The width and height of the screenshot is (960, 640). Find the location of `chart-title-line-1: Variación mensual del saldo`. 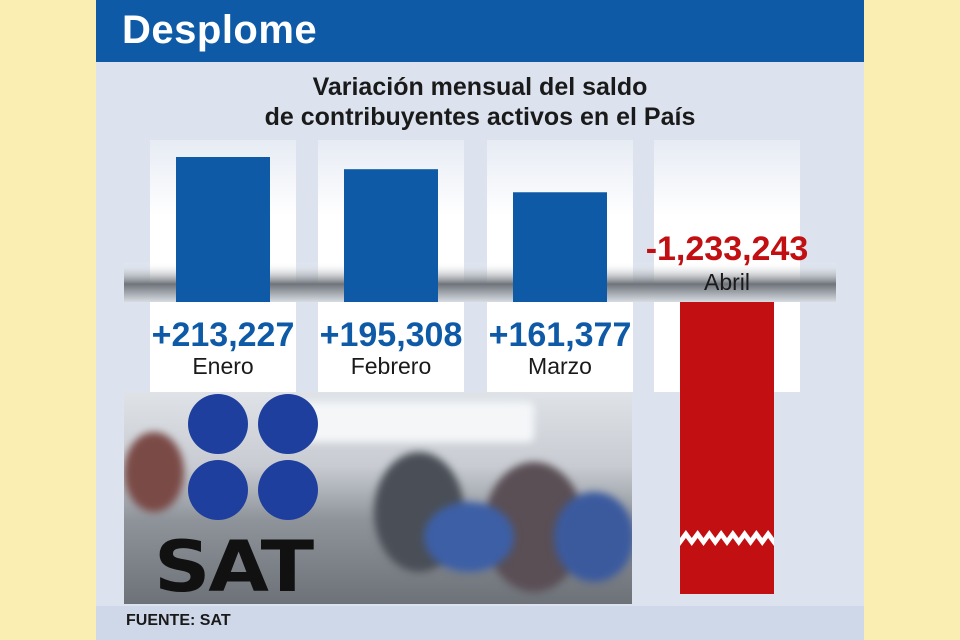

chart-title-line-1: Variación mensual del saldo is located at coordinates (480, 87).